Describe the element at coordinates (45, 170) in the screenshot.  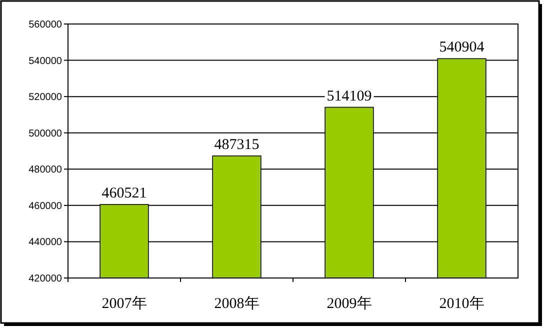
I see `y-tick-label: 480000` at that location.